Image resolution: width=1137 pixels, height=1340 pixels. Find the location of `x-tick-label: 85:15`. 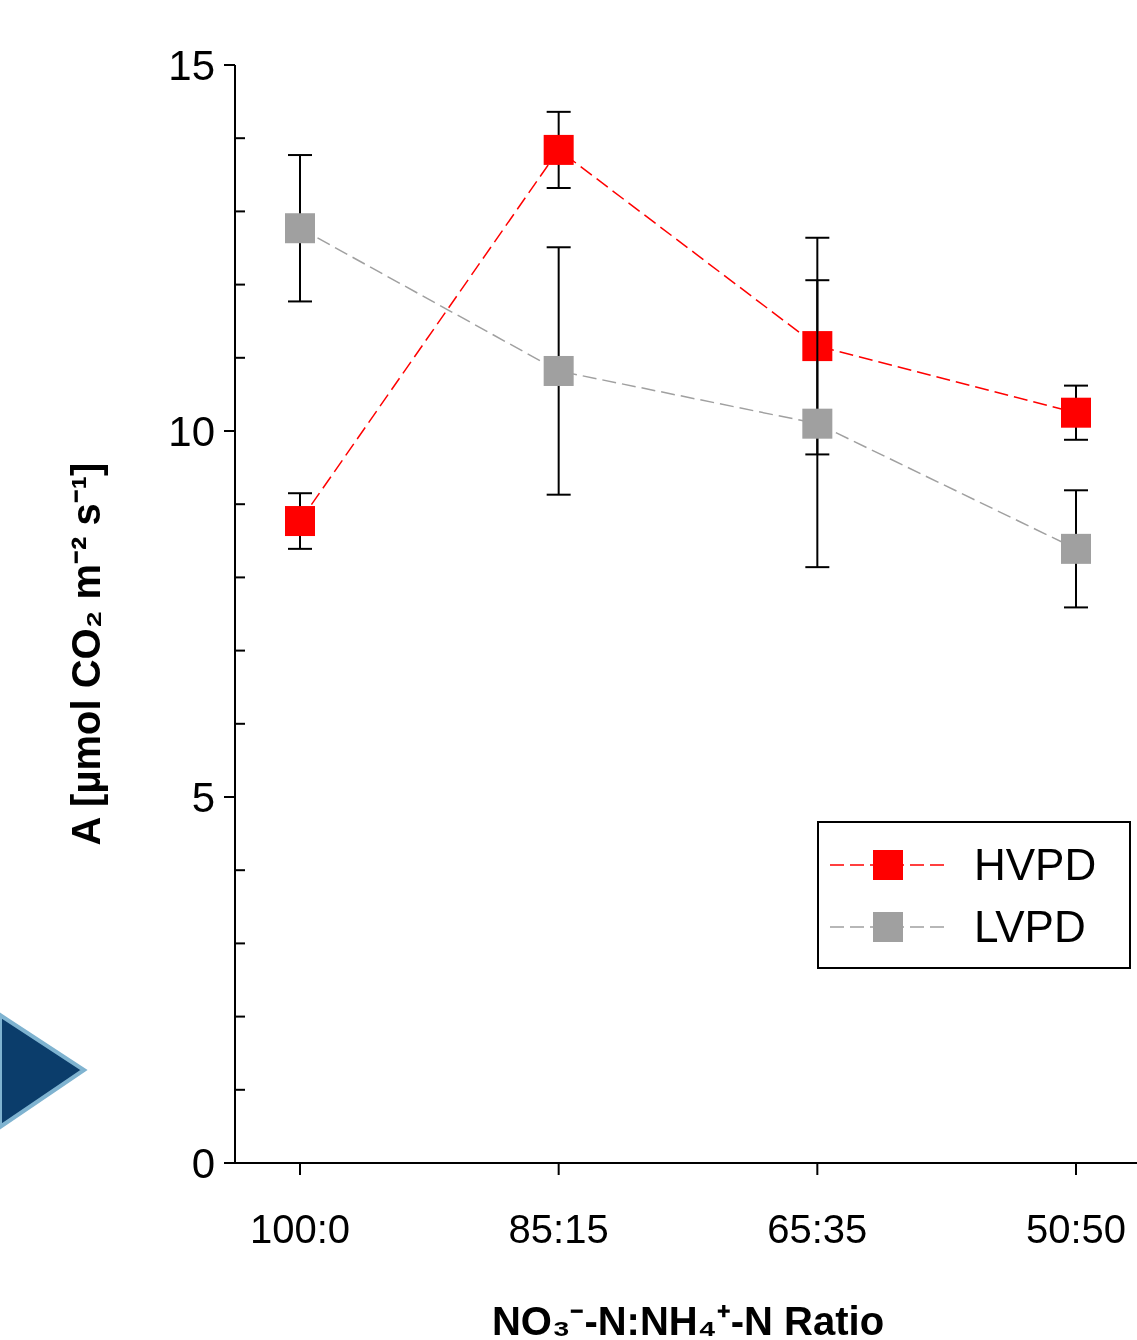

x-tick-label: 85:15 is located at coordinates (558, 1229).